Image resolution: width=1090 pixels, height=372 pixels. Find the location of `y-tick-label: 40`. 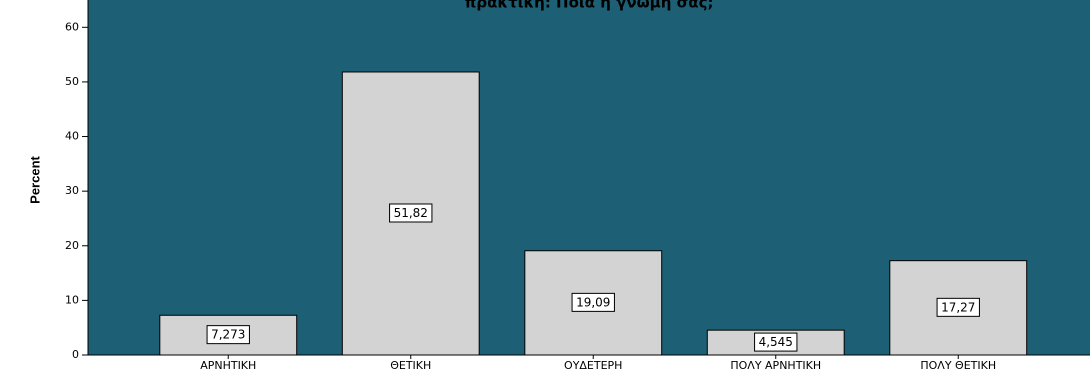

y-tick-label: 40 is located at coordinates (72, 136).